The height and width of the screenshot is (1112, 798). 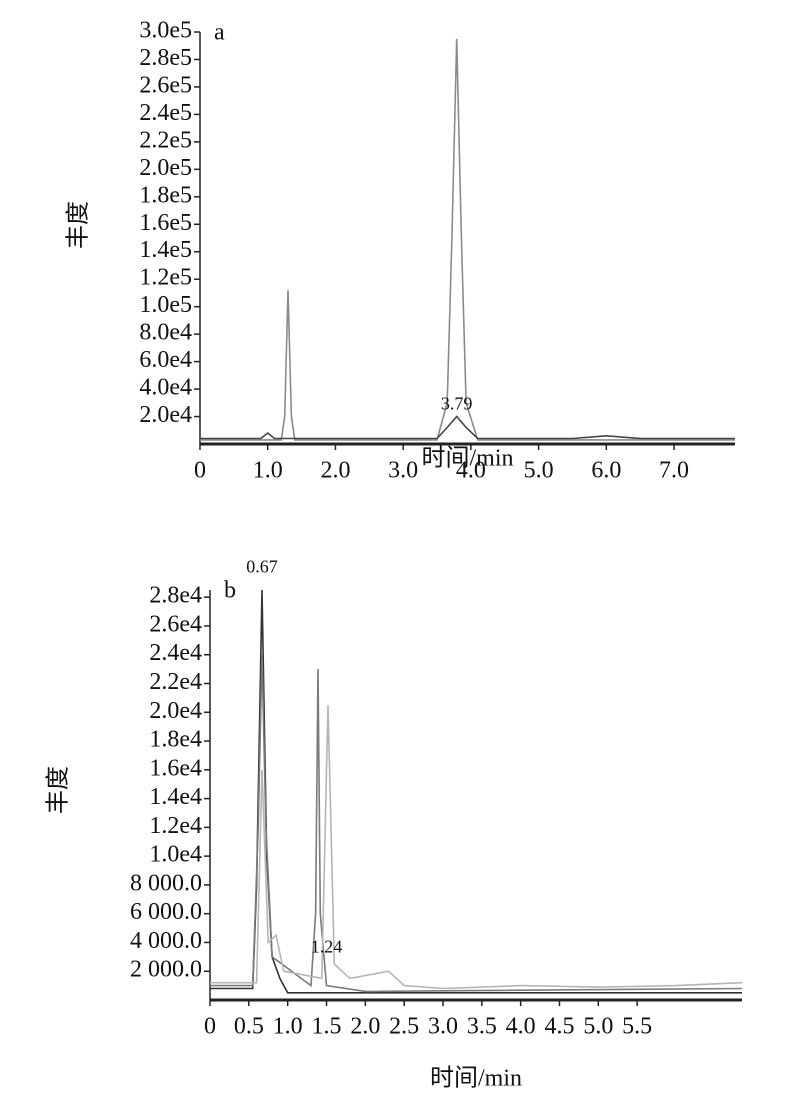 I want to click on panel-label: a, so click(x=219, y=33).